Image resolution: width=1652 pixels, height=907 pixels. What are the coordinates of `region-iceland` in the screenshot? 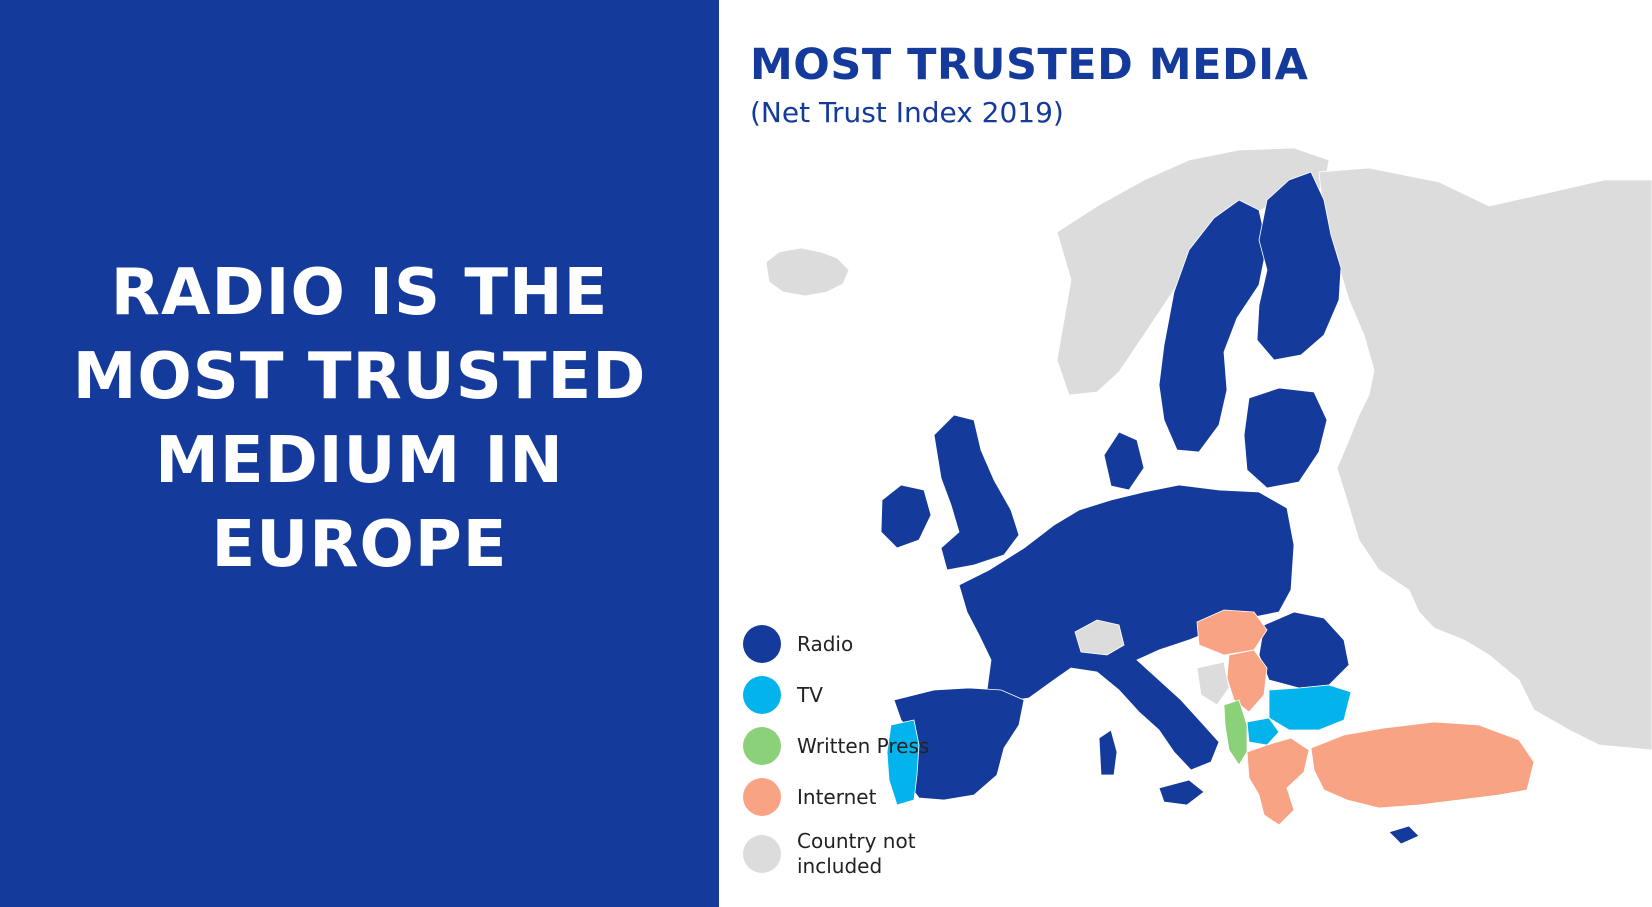 It's located at (807, 272).